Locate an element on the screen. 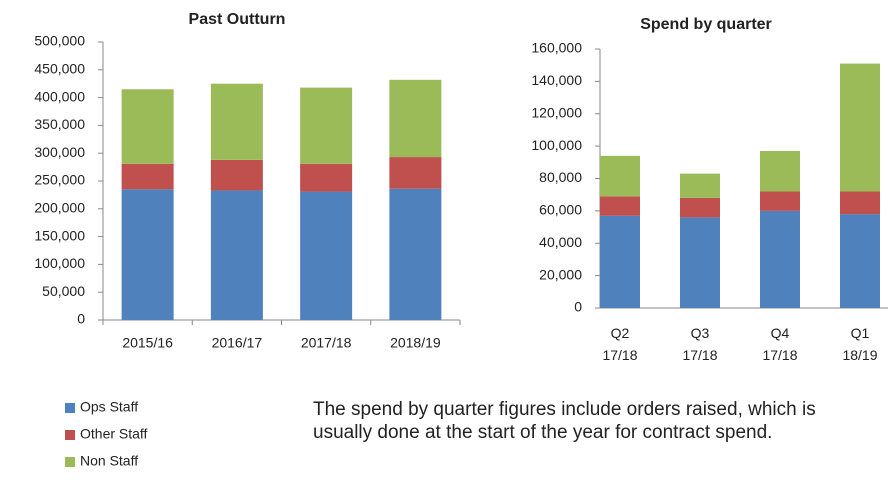  x-tick-label: 2017/18 is located at coordinates (326, 343).